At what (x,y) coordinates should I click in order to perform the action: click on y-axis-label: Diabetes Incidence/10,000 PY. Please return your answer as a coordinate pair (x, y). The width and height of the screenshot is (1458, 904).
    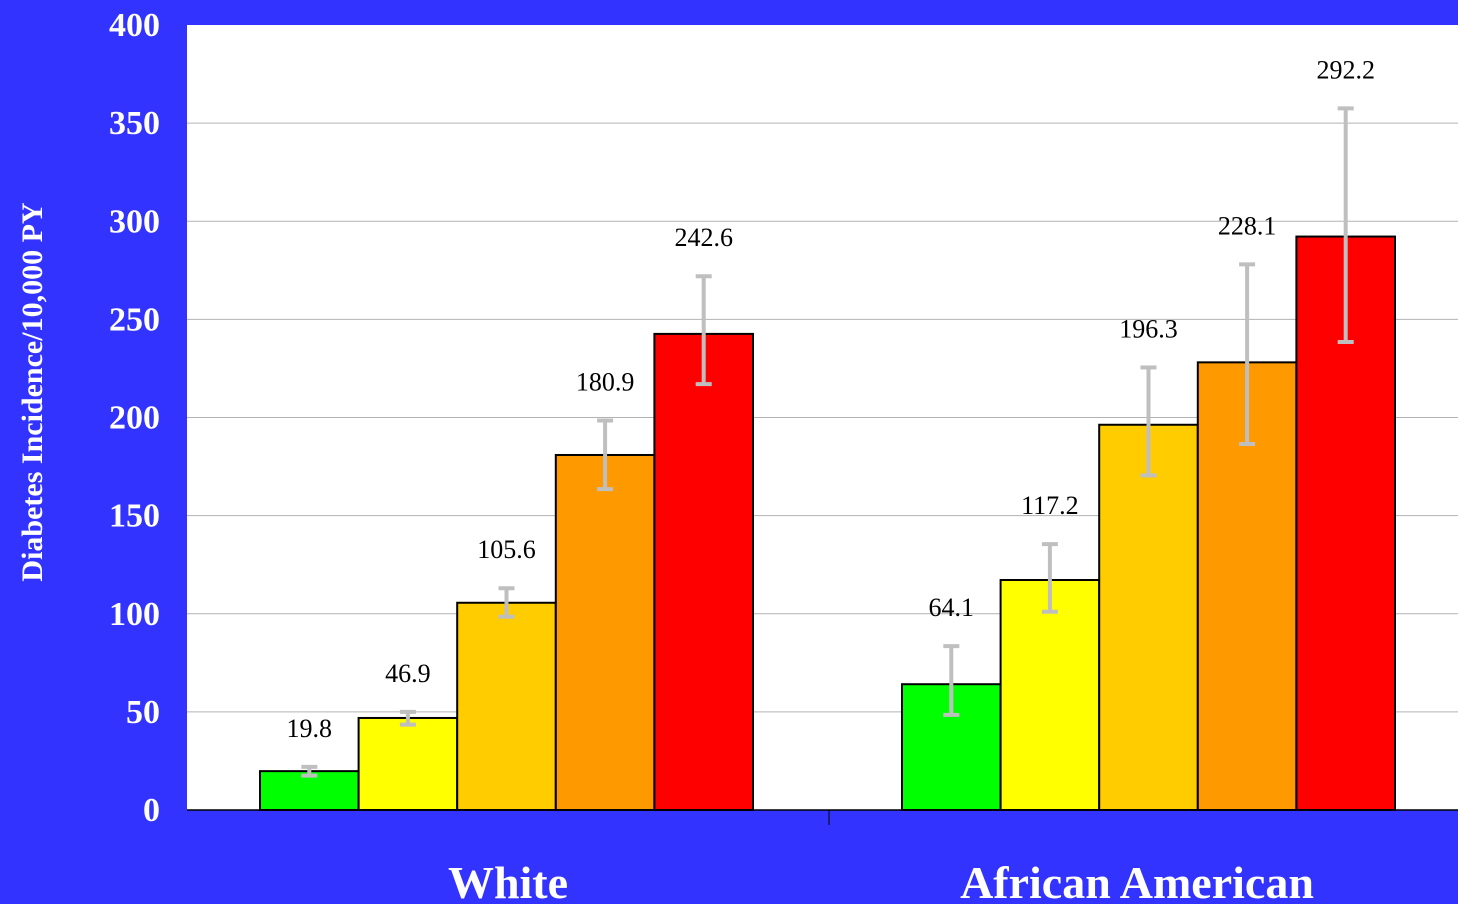
    Looking at the image, I should click on (32, 391).